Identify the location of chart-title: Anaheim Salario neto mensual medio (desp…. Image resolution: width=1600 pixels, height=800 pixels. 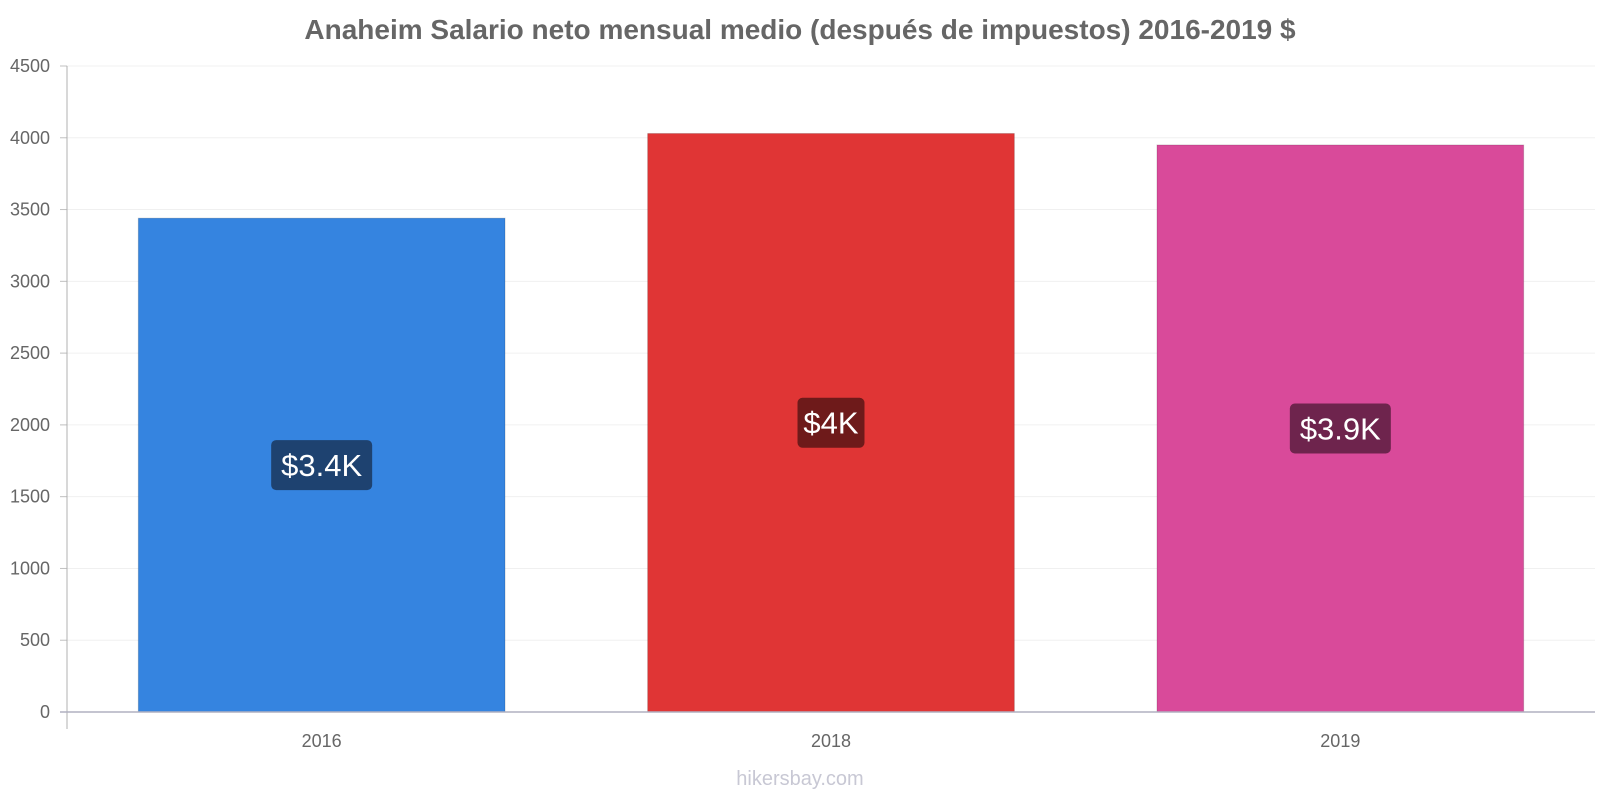
(800, 29).